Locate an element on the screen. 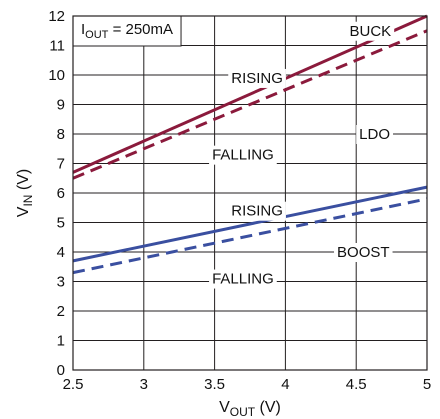 This screenshot has width=440, height=419. x-axis-title-sub: OUT is located at coordinates (243, 412).